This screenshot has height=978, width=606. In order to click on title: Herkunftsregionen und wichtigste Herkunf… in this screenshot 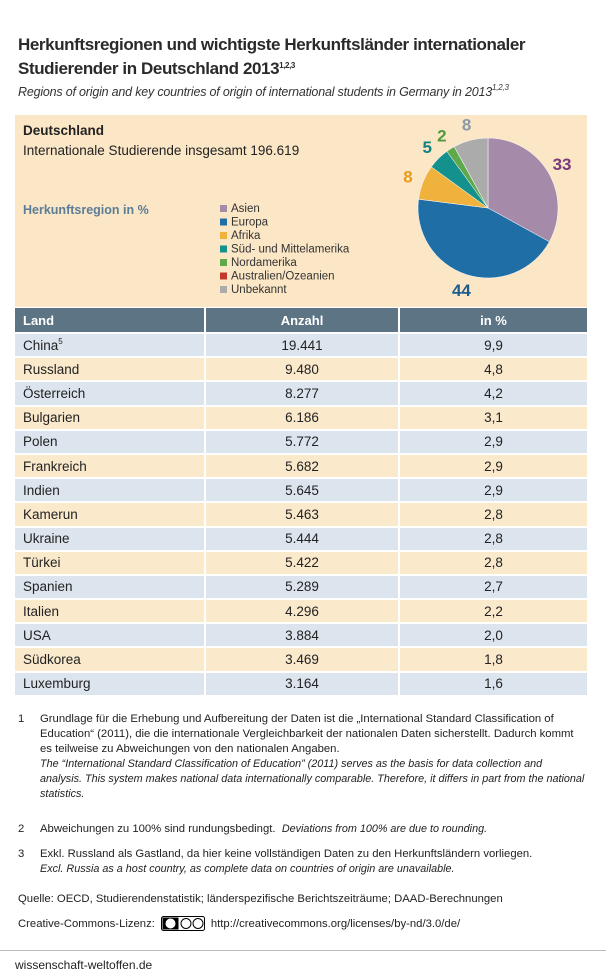, I will do `click(305, 56)`.